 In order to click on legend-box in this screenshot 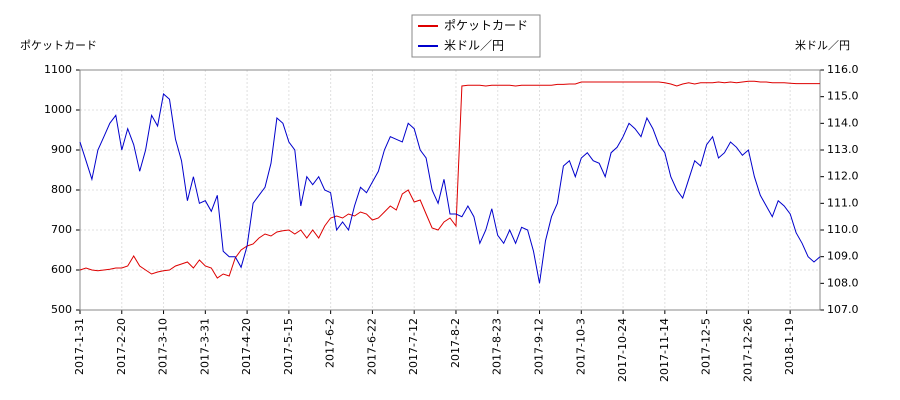, I will do `click(476, 36)`.